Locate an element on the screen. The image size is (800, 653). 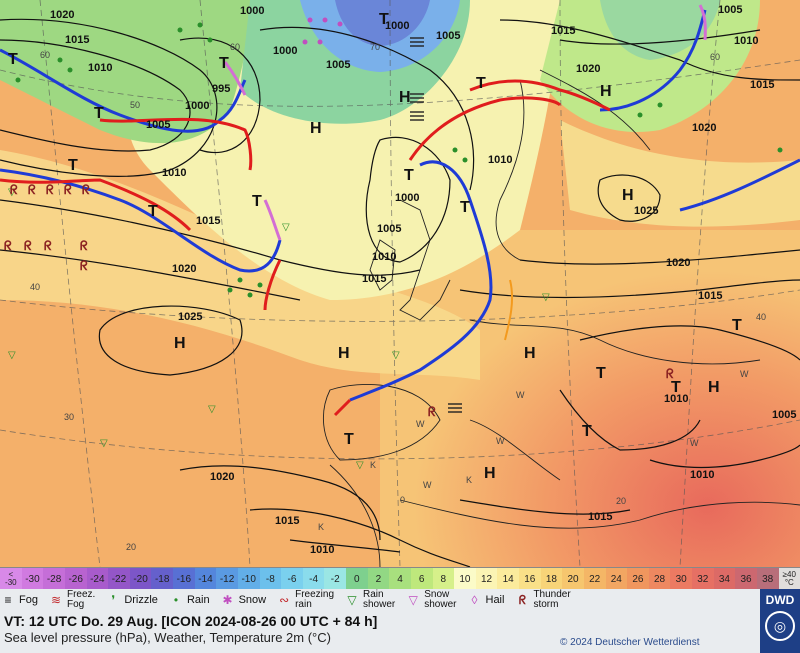
legend-freezing-fog-label: Freez. Fog is located at coordinates (81, 600).